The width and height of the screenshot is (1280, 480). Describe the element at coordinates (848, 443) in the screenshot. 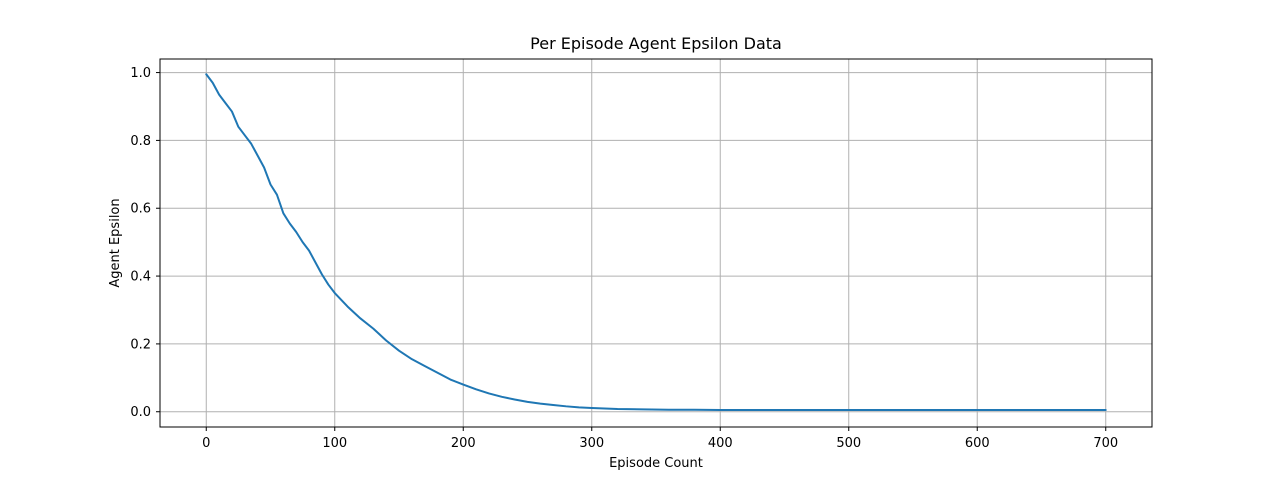

I see `x-tick-label: 500` at that location.